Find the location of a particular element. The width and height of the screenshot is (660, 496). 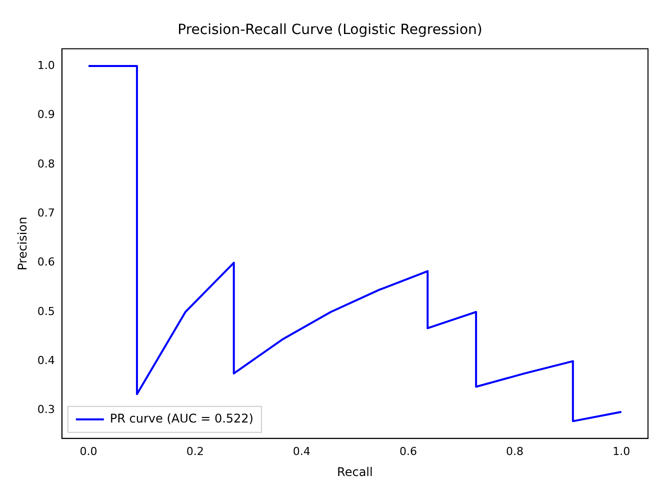

y-tick-label: 0.9 is located at coordinates (46, 115).